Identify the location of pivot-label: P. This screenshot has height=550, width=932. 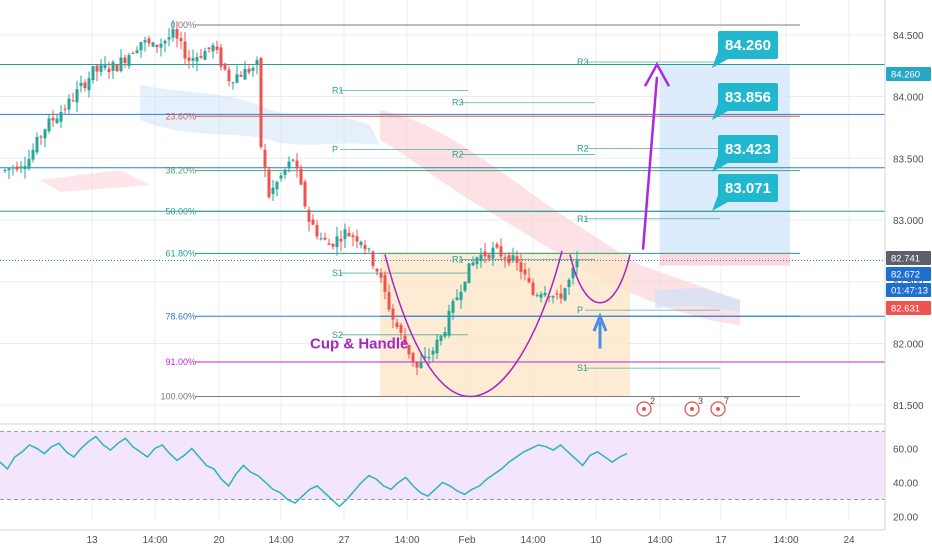
(580, 310).